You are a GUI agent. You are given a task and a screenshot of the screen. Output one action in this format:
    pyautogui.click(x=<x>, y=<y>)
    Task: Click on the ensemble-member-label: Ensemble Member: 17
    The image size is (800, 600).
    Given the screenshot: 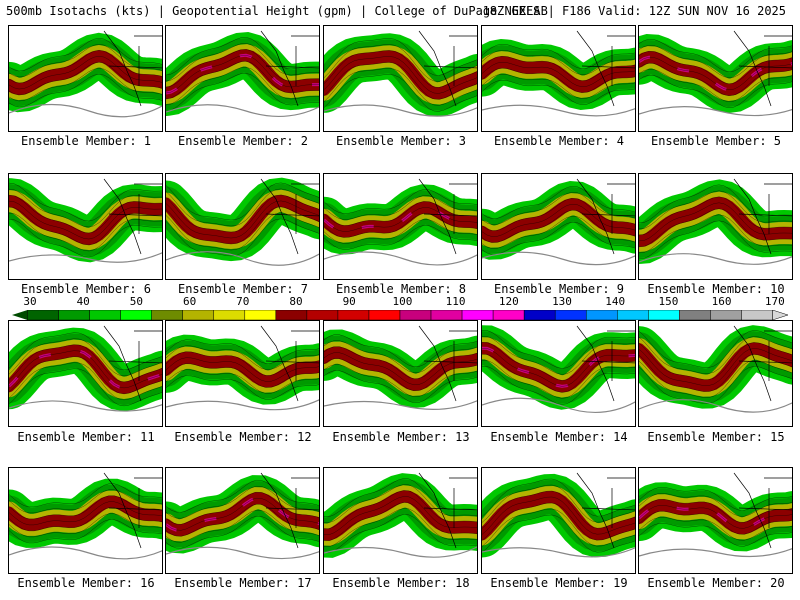 What is the action you would take?
    pyautogui.click(x=243, y=583)
    